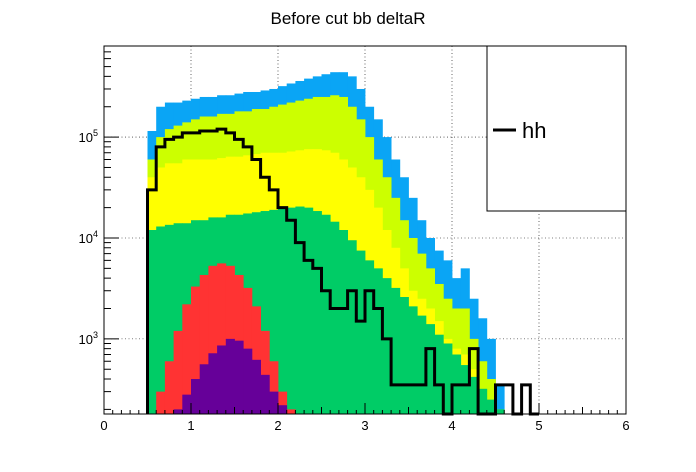 The image size is (696, 472). I want to click on x-tick-label: 4, so click(451, 425).